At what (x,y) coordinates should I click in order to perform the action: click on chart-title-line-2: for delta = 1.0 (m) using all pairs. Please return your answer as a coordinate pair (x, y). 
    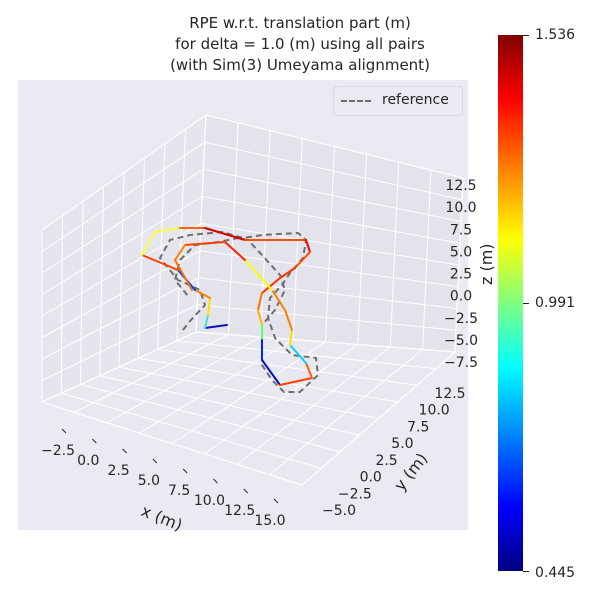
    Looking at the image, I should click on (300, 44).